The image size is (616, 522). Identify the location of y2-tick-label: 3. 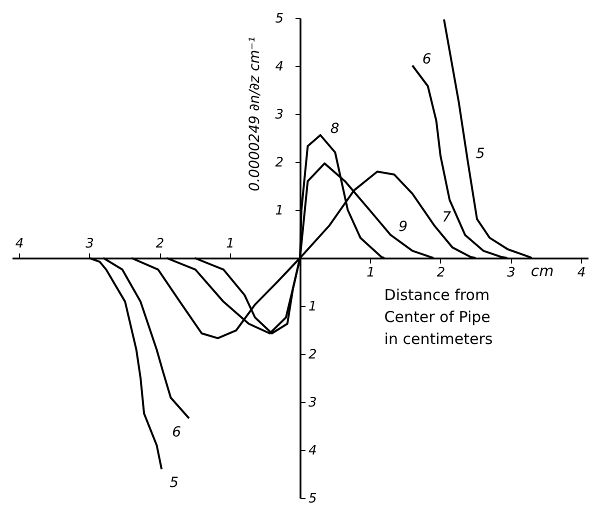
(312, 403).